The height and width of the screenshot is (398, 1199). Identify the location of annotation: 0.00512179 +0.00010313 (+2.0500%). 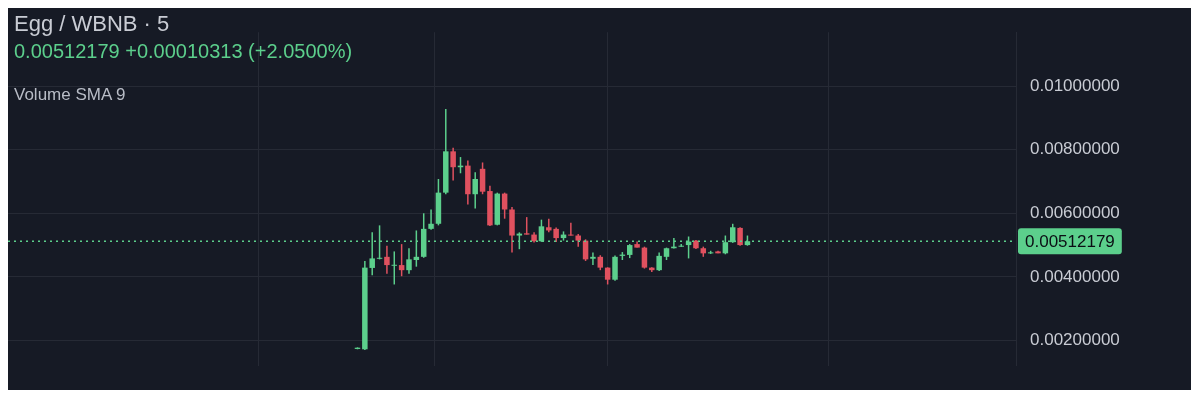
(183, 51).